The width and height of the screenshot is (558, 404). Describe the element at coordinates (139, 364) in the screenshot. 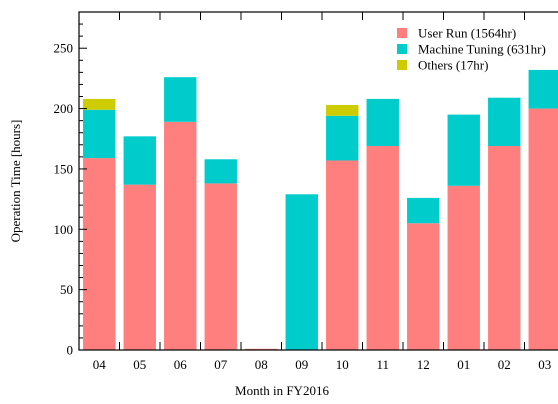

I see `x-tick-label: 05` at that location.